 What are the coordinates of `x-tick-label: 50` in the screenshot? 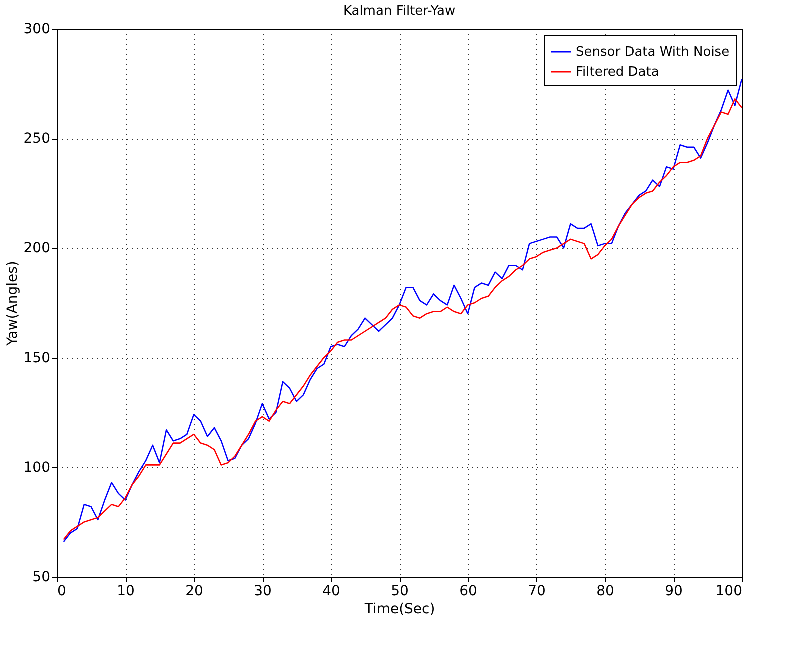 It's located at (400, 592).